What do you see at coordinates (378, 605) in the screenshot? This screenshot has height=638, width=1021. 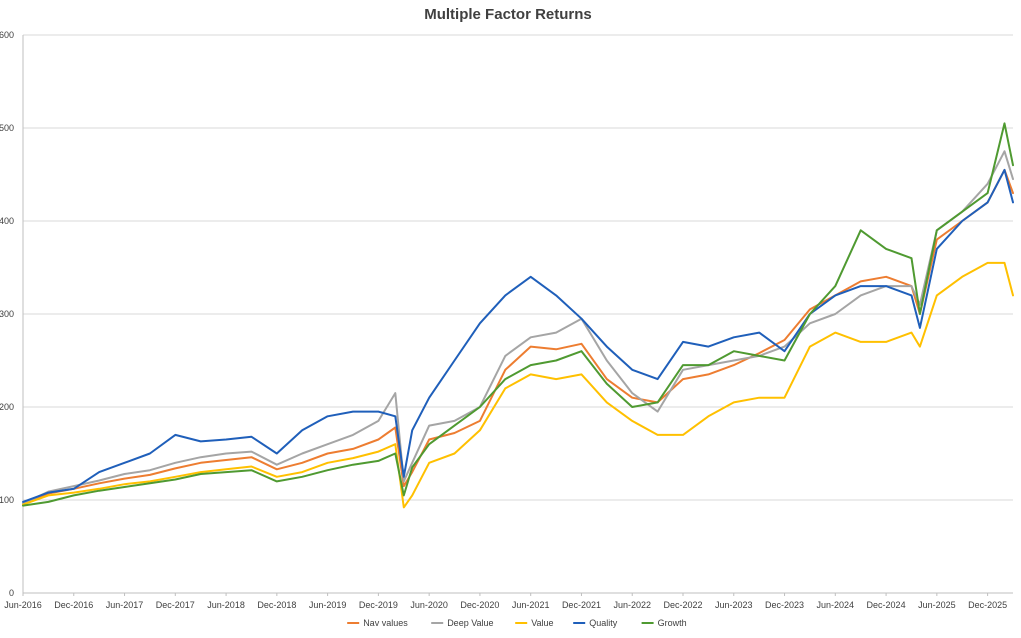 I see `x-tick-label: Dec-2019` at bounding box center [378, 605].